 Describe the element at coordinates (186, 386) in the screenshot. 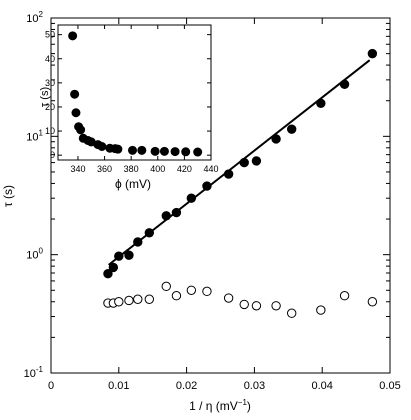

I see `main-x-tick-label: 0.02` at that location.